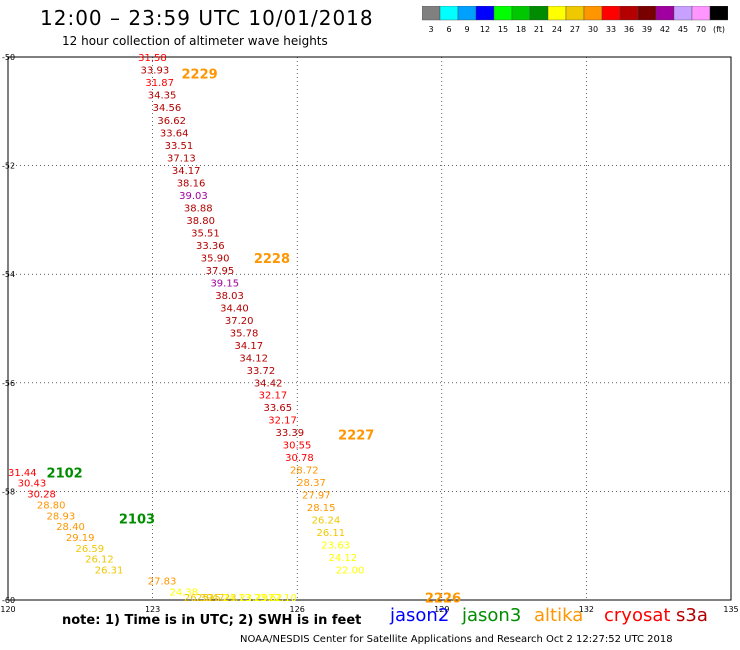 This screenshot has width=740, height=650. Describe the element at coordinates (8, 600) in the screenshot. I see `y-tick-label: -60` at that location.